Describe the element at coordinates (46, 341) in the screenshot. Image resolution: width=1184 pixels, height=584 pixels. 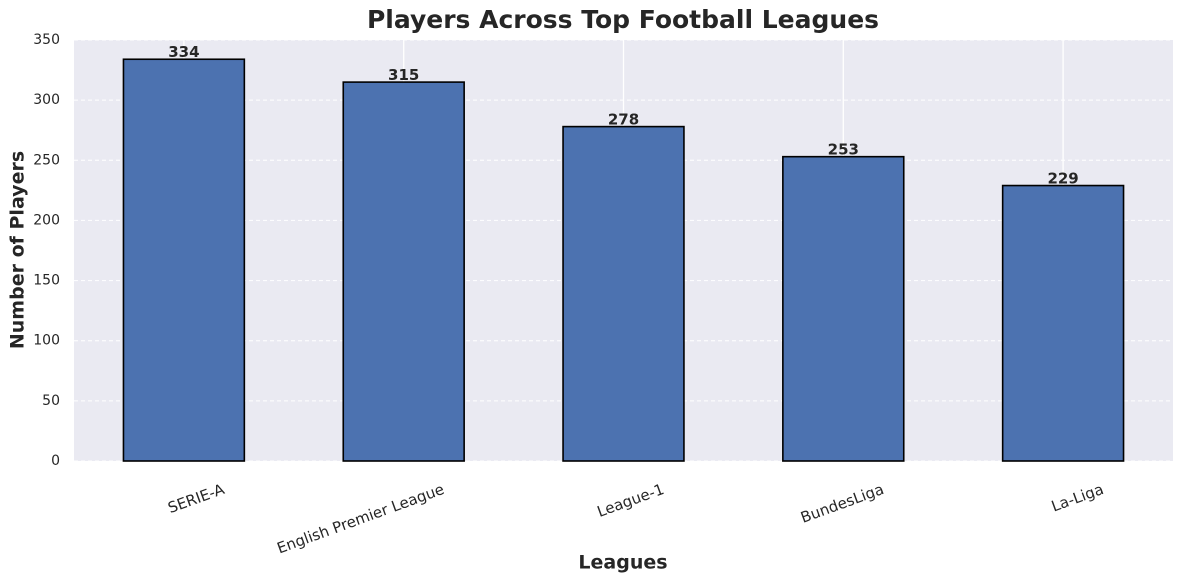
I see `y-tick-label: 100` at that location.